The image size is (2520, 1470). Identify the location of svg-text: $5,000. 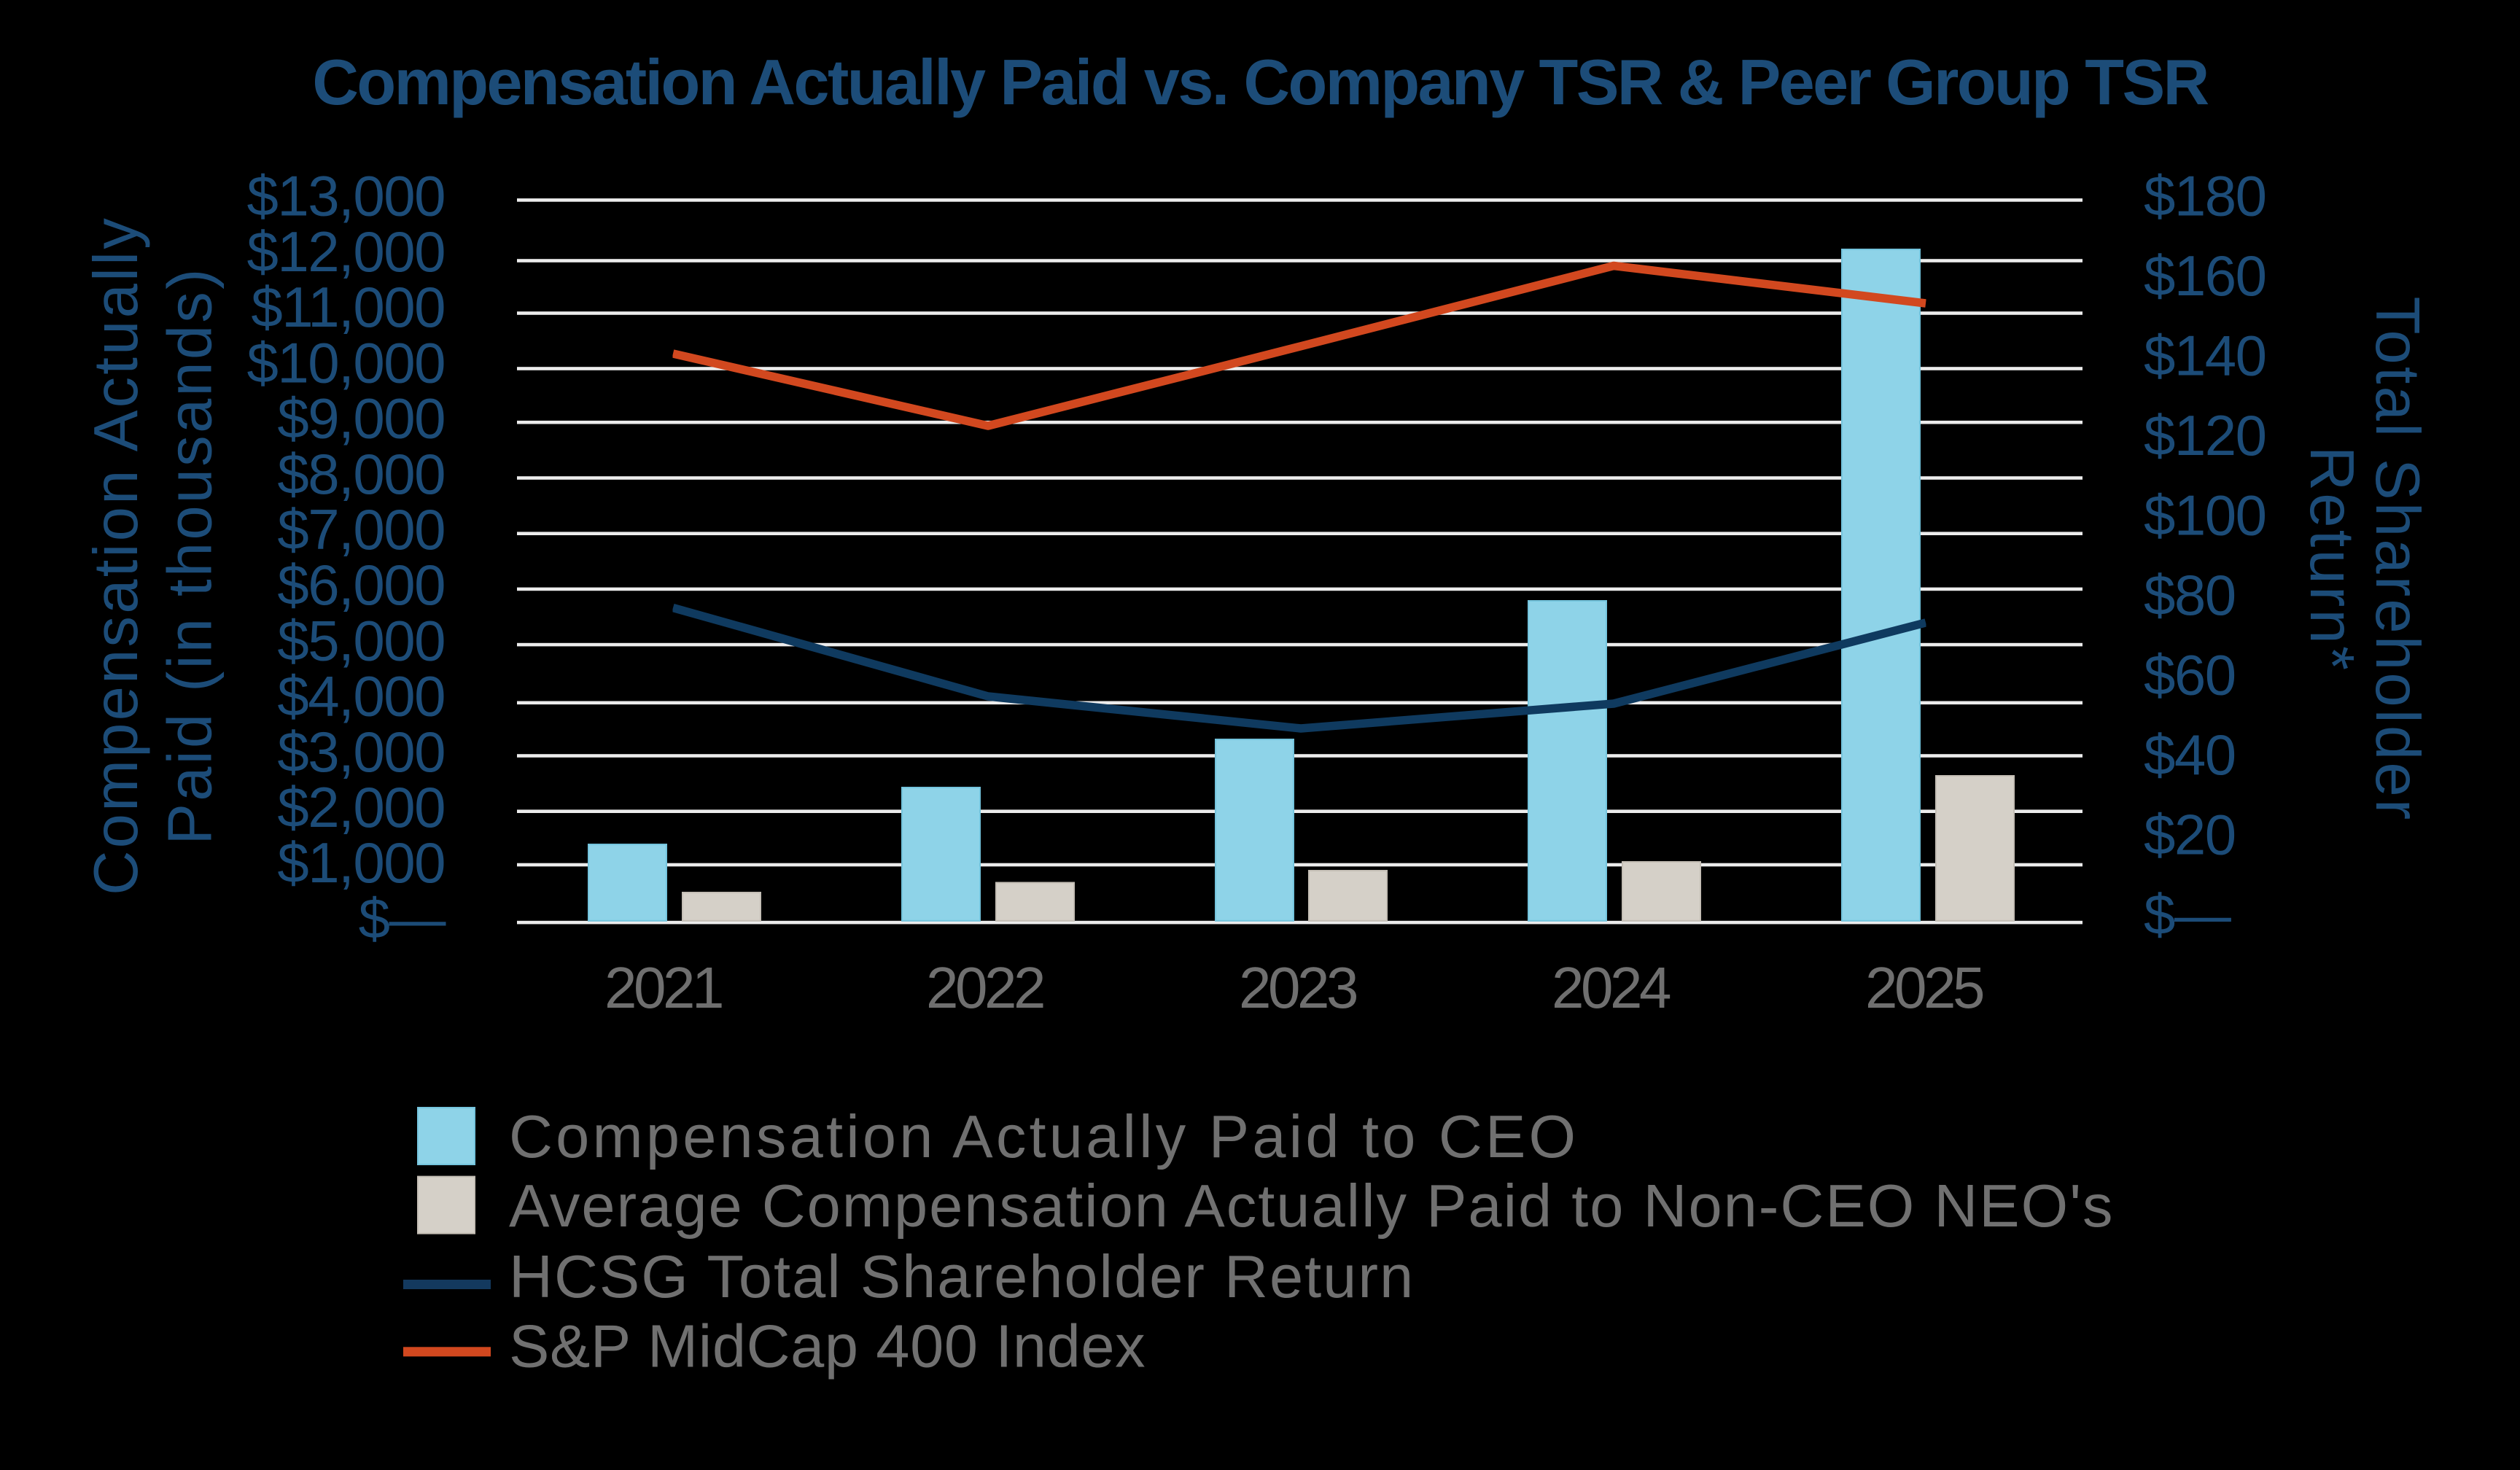
(361, 640).